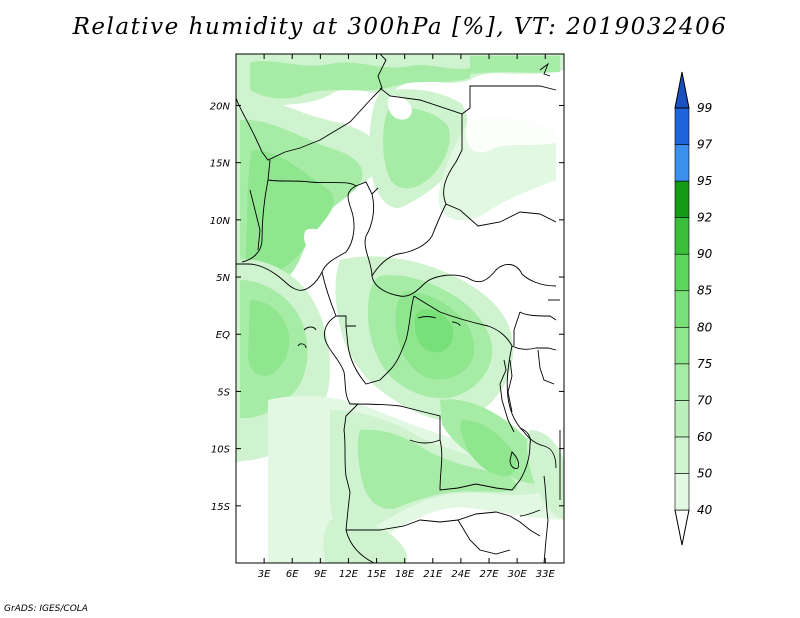  Describe the element at coordinates (223, 278) in the screenshot. I see `lat-tick-label: 5N` at that location.